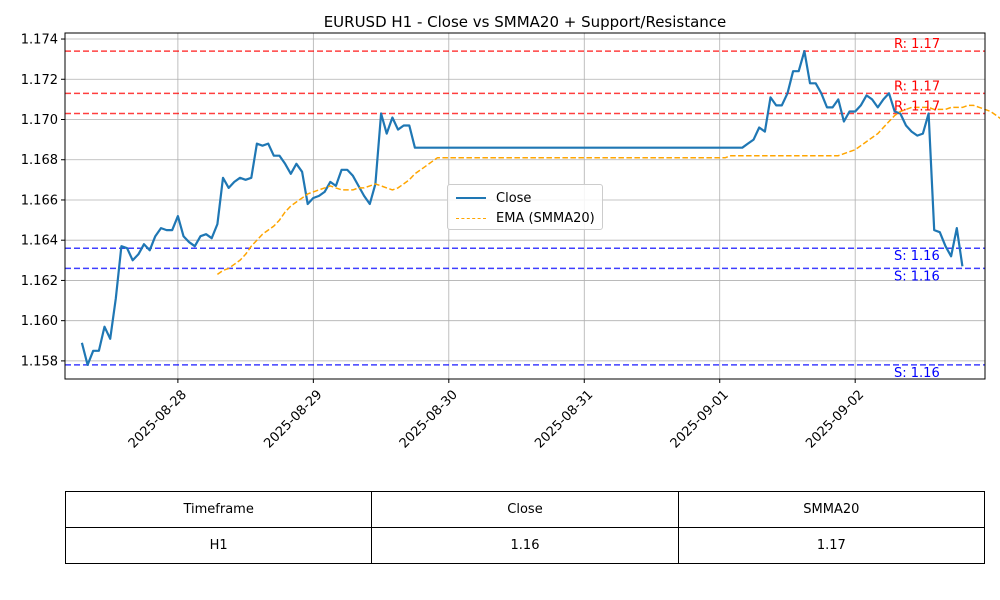  I want to click on y-tick-label: 1.174, so click(39, 40).